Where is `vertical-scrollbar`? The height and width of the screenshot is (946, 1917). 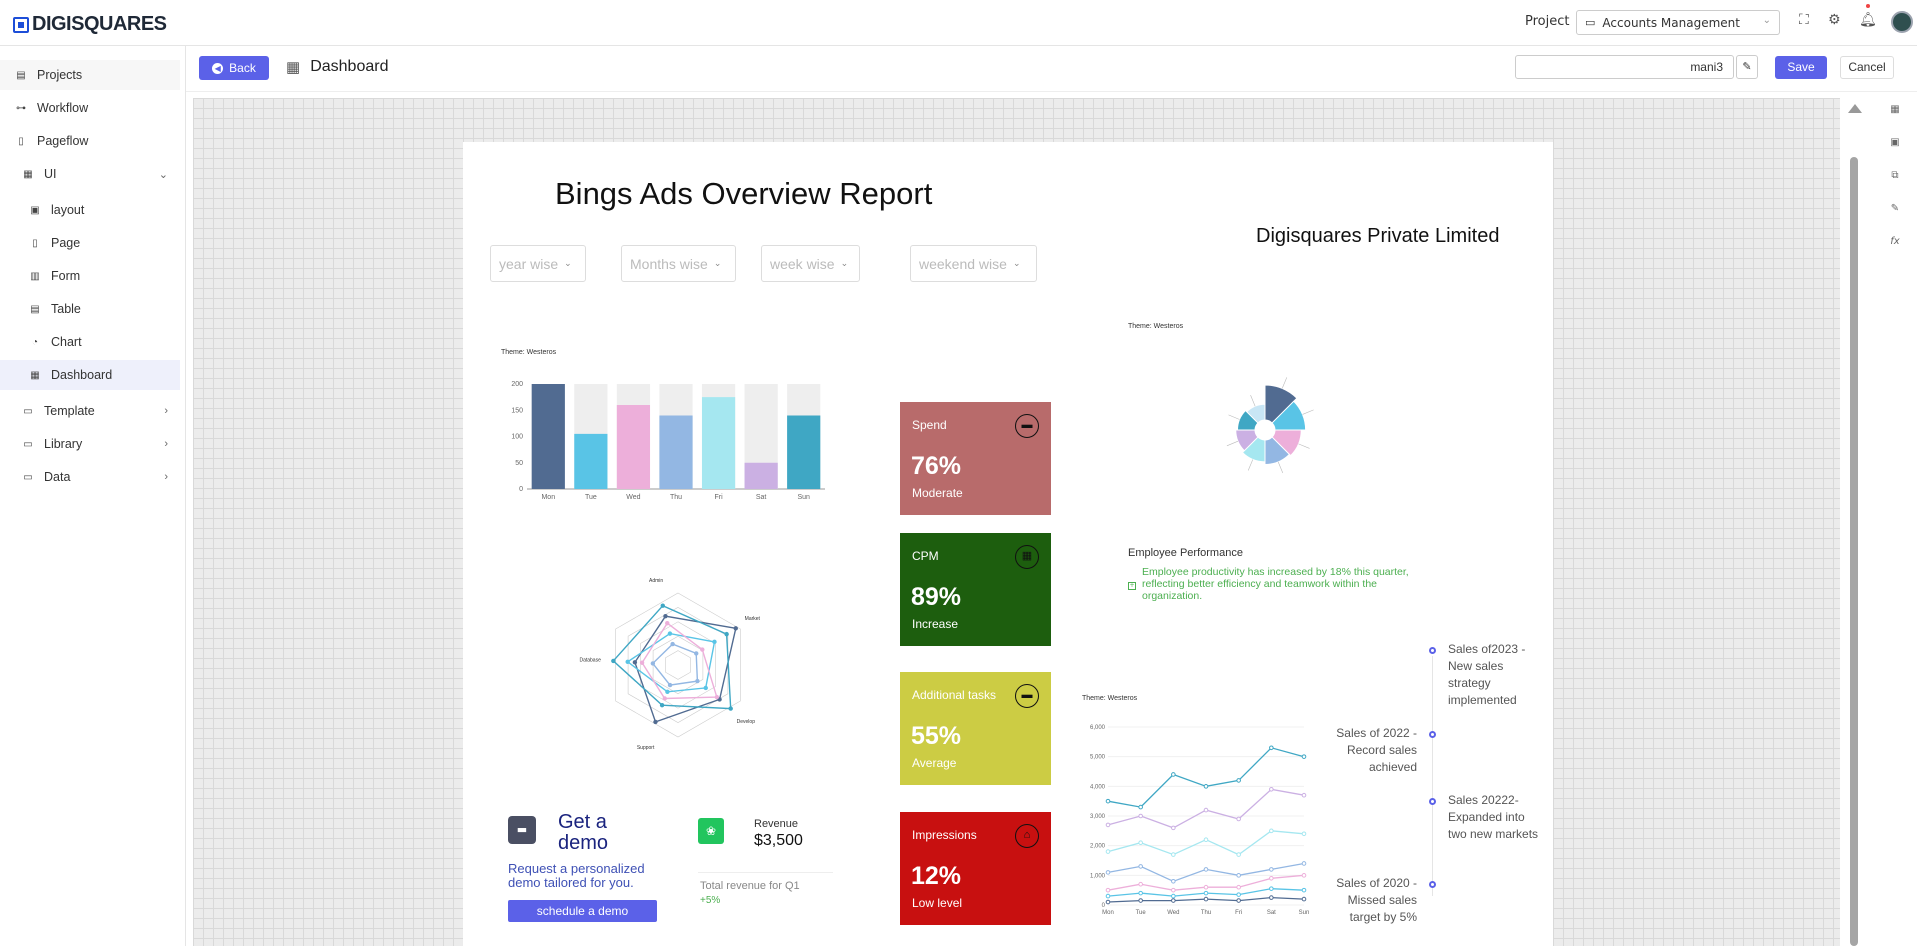
vertical-scrollbar is located at coordinates (1855, 524).